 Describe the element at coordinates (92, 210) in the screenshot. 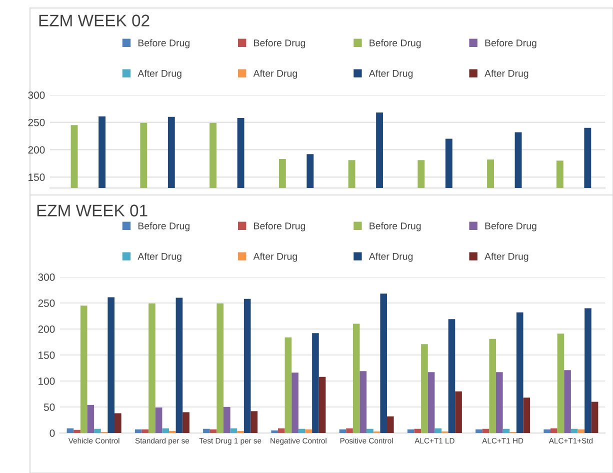

I see `chart-title: EZM WEEK 01` at that location.